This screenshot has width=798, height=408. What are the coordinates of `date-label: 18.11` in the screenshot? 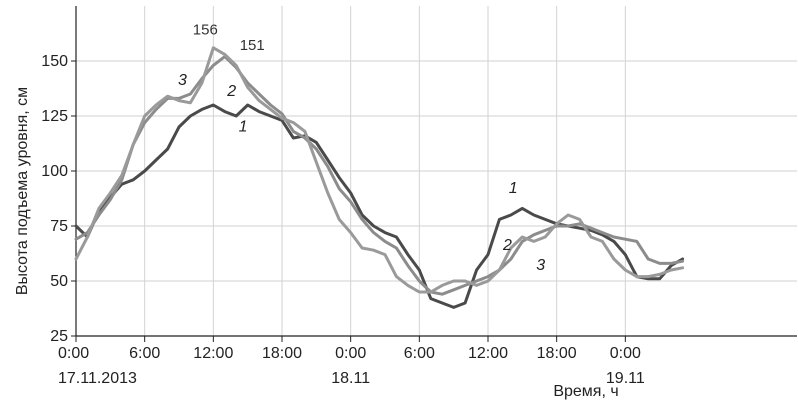 It's located at (350, 378).